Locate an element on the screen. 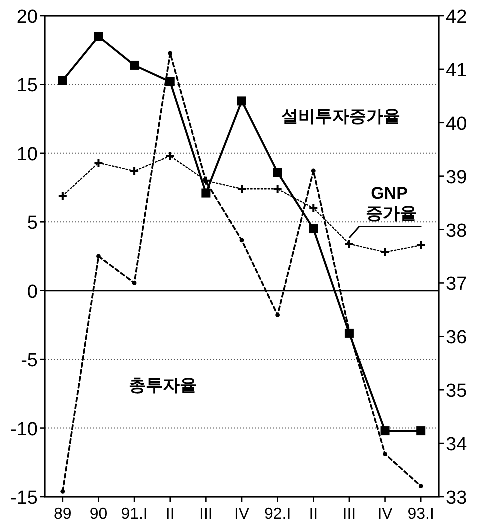  x-tick-label: 89 is located at coordinates (63, 514).